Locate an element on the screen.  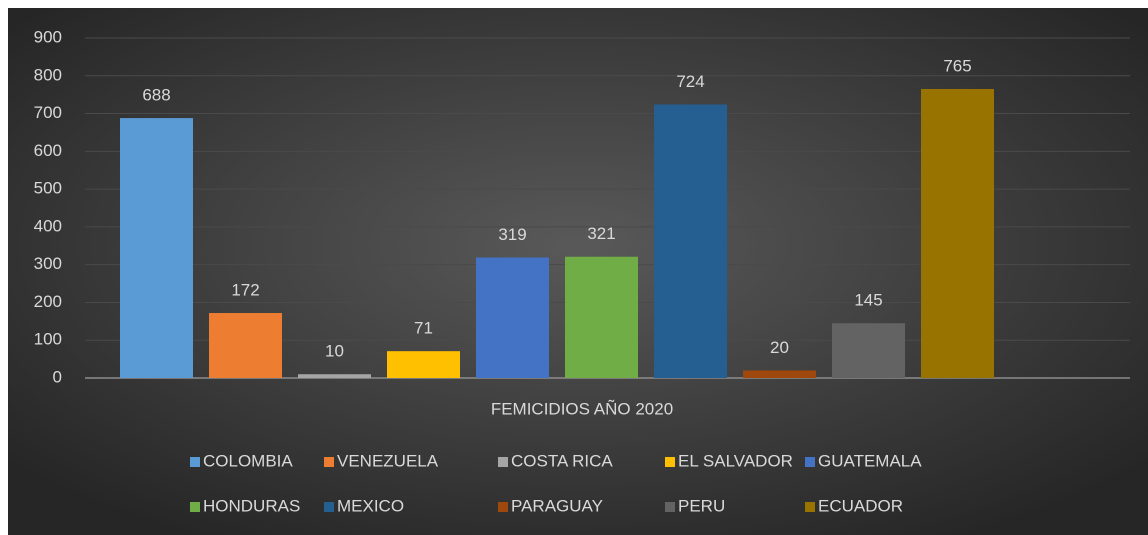
legend-label: PERU is located at coordinates (701, 505).